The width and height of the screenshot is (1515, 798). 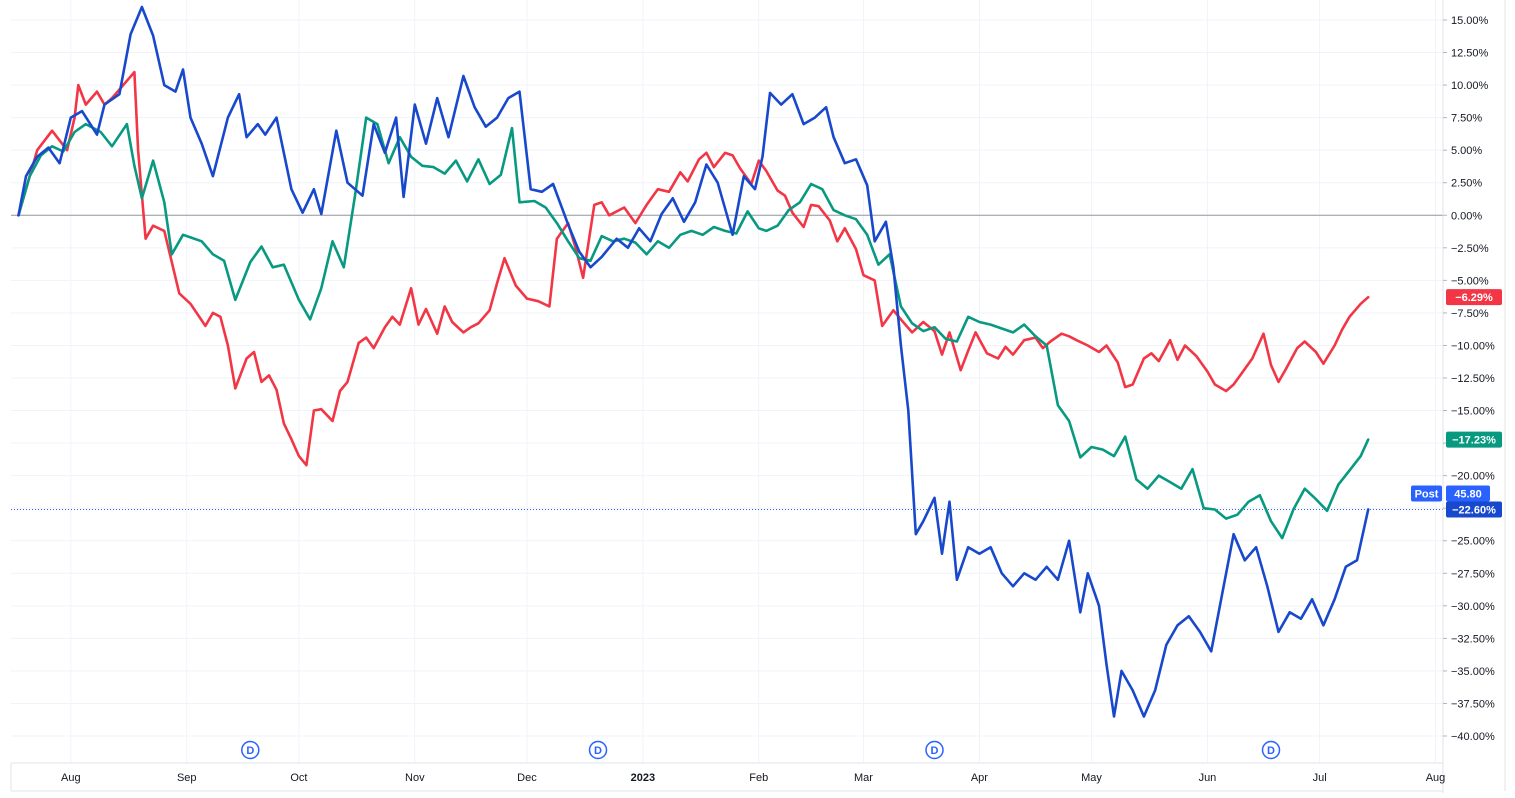 I want to click on y-tick-label: 7.50%, so click(x=1466, y=119).